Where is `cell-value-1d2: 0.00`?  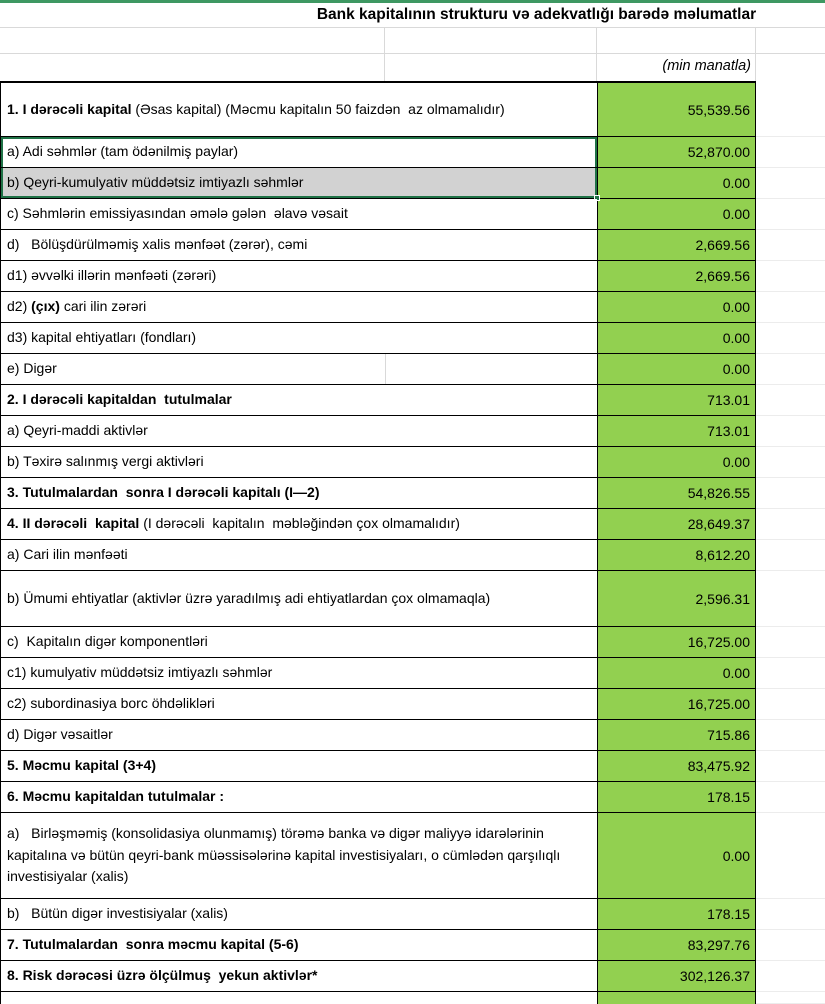
cell-value-1d2: 0.00 is located at coordinates (676, 307).